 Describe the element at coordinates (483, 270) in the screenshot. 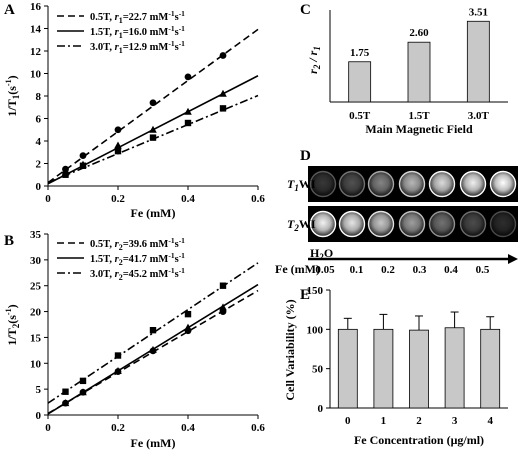

I see `fe-concentration-label: 0.5` at that location.